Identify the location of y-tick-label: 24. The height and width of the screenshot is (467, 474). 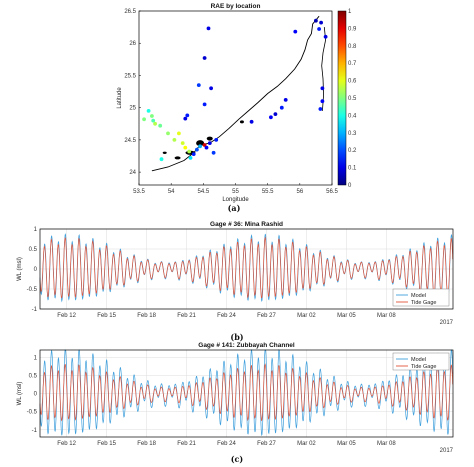
(132, 173).